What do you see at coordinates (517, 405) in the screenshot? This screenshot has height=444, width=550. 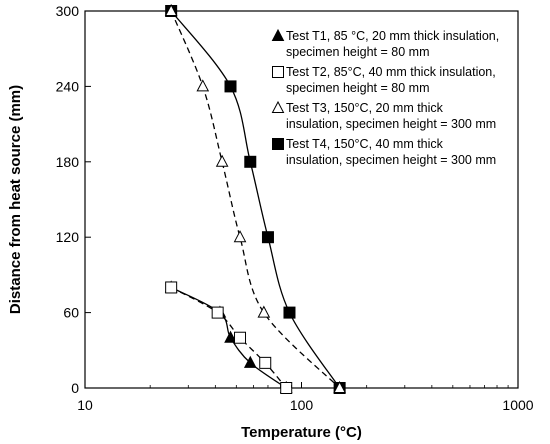 I see `x-tick-label: 1000` at bounding box center [517, 405].